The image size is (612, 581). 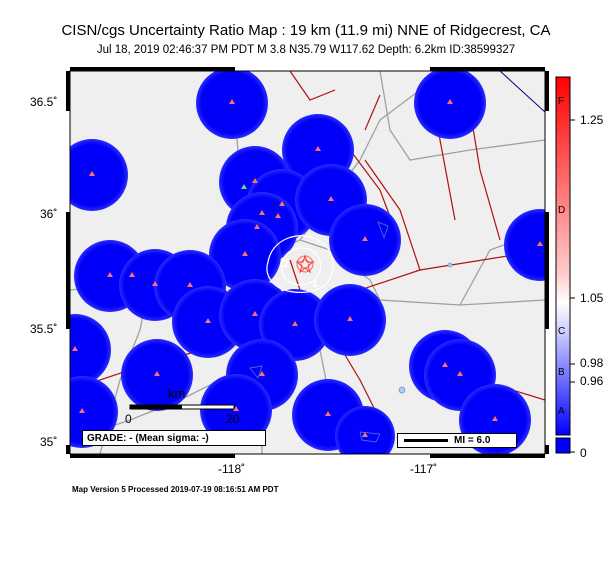 What do you see at coordinates (561, 411) in the screenshot?
I see `colorbar-grade-a: A` at bounding box center [561, 411].